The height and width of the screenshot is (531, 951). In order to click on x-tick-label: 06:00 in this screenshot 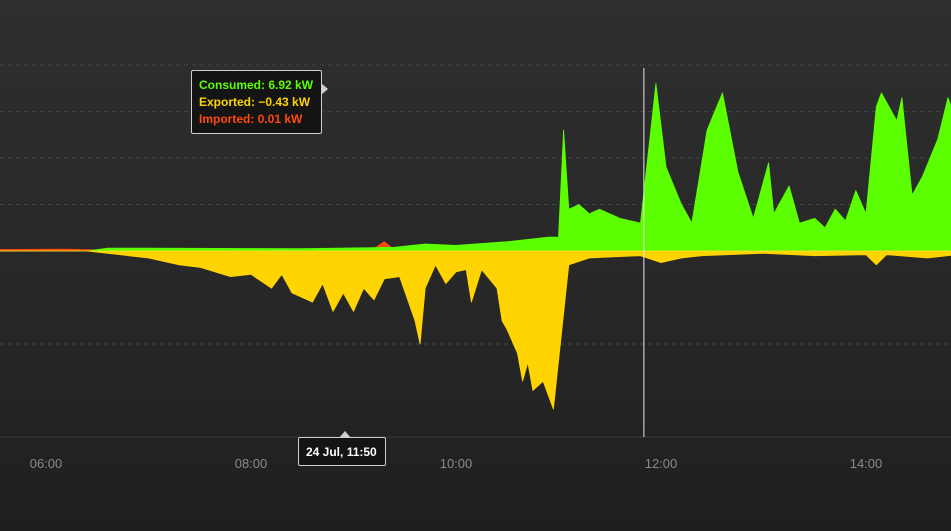, I will do `click(46, 463)`.